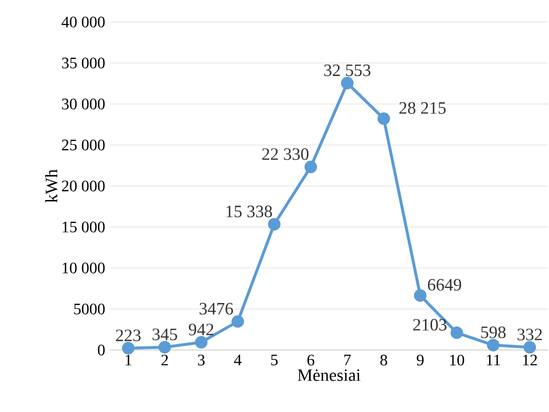 This screenshot has height=412, width=549. Describe the element at coordinates (249, 212) in the screenshot. I see `data-label: 15 338` at that location.